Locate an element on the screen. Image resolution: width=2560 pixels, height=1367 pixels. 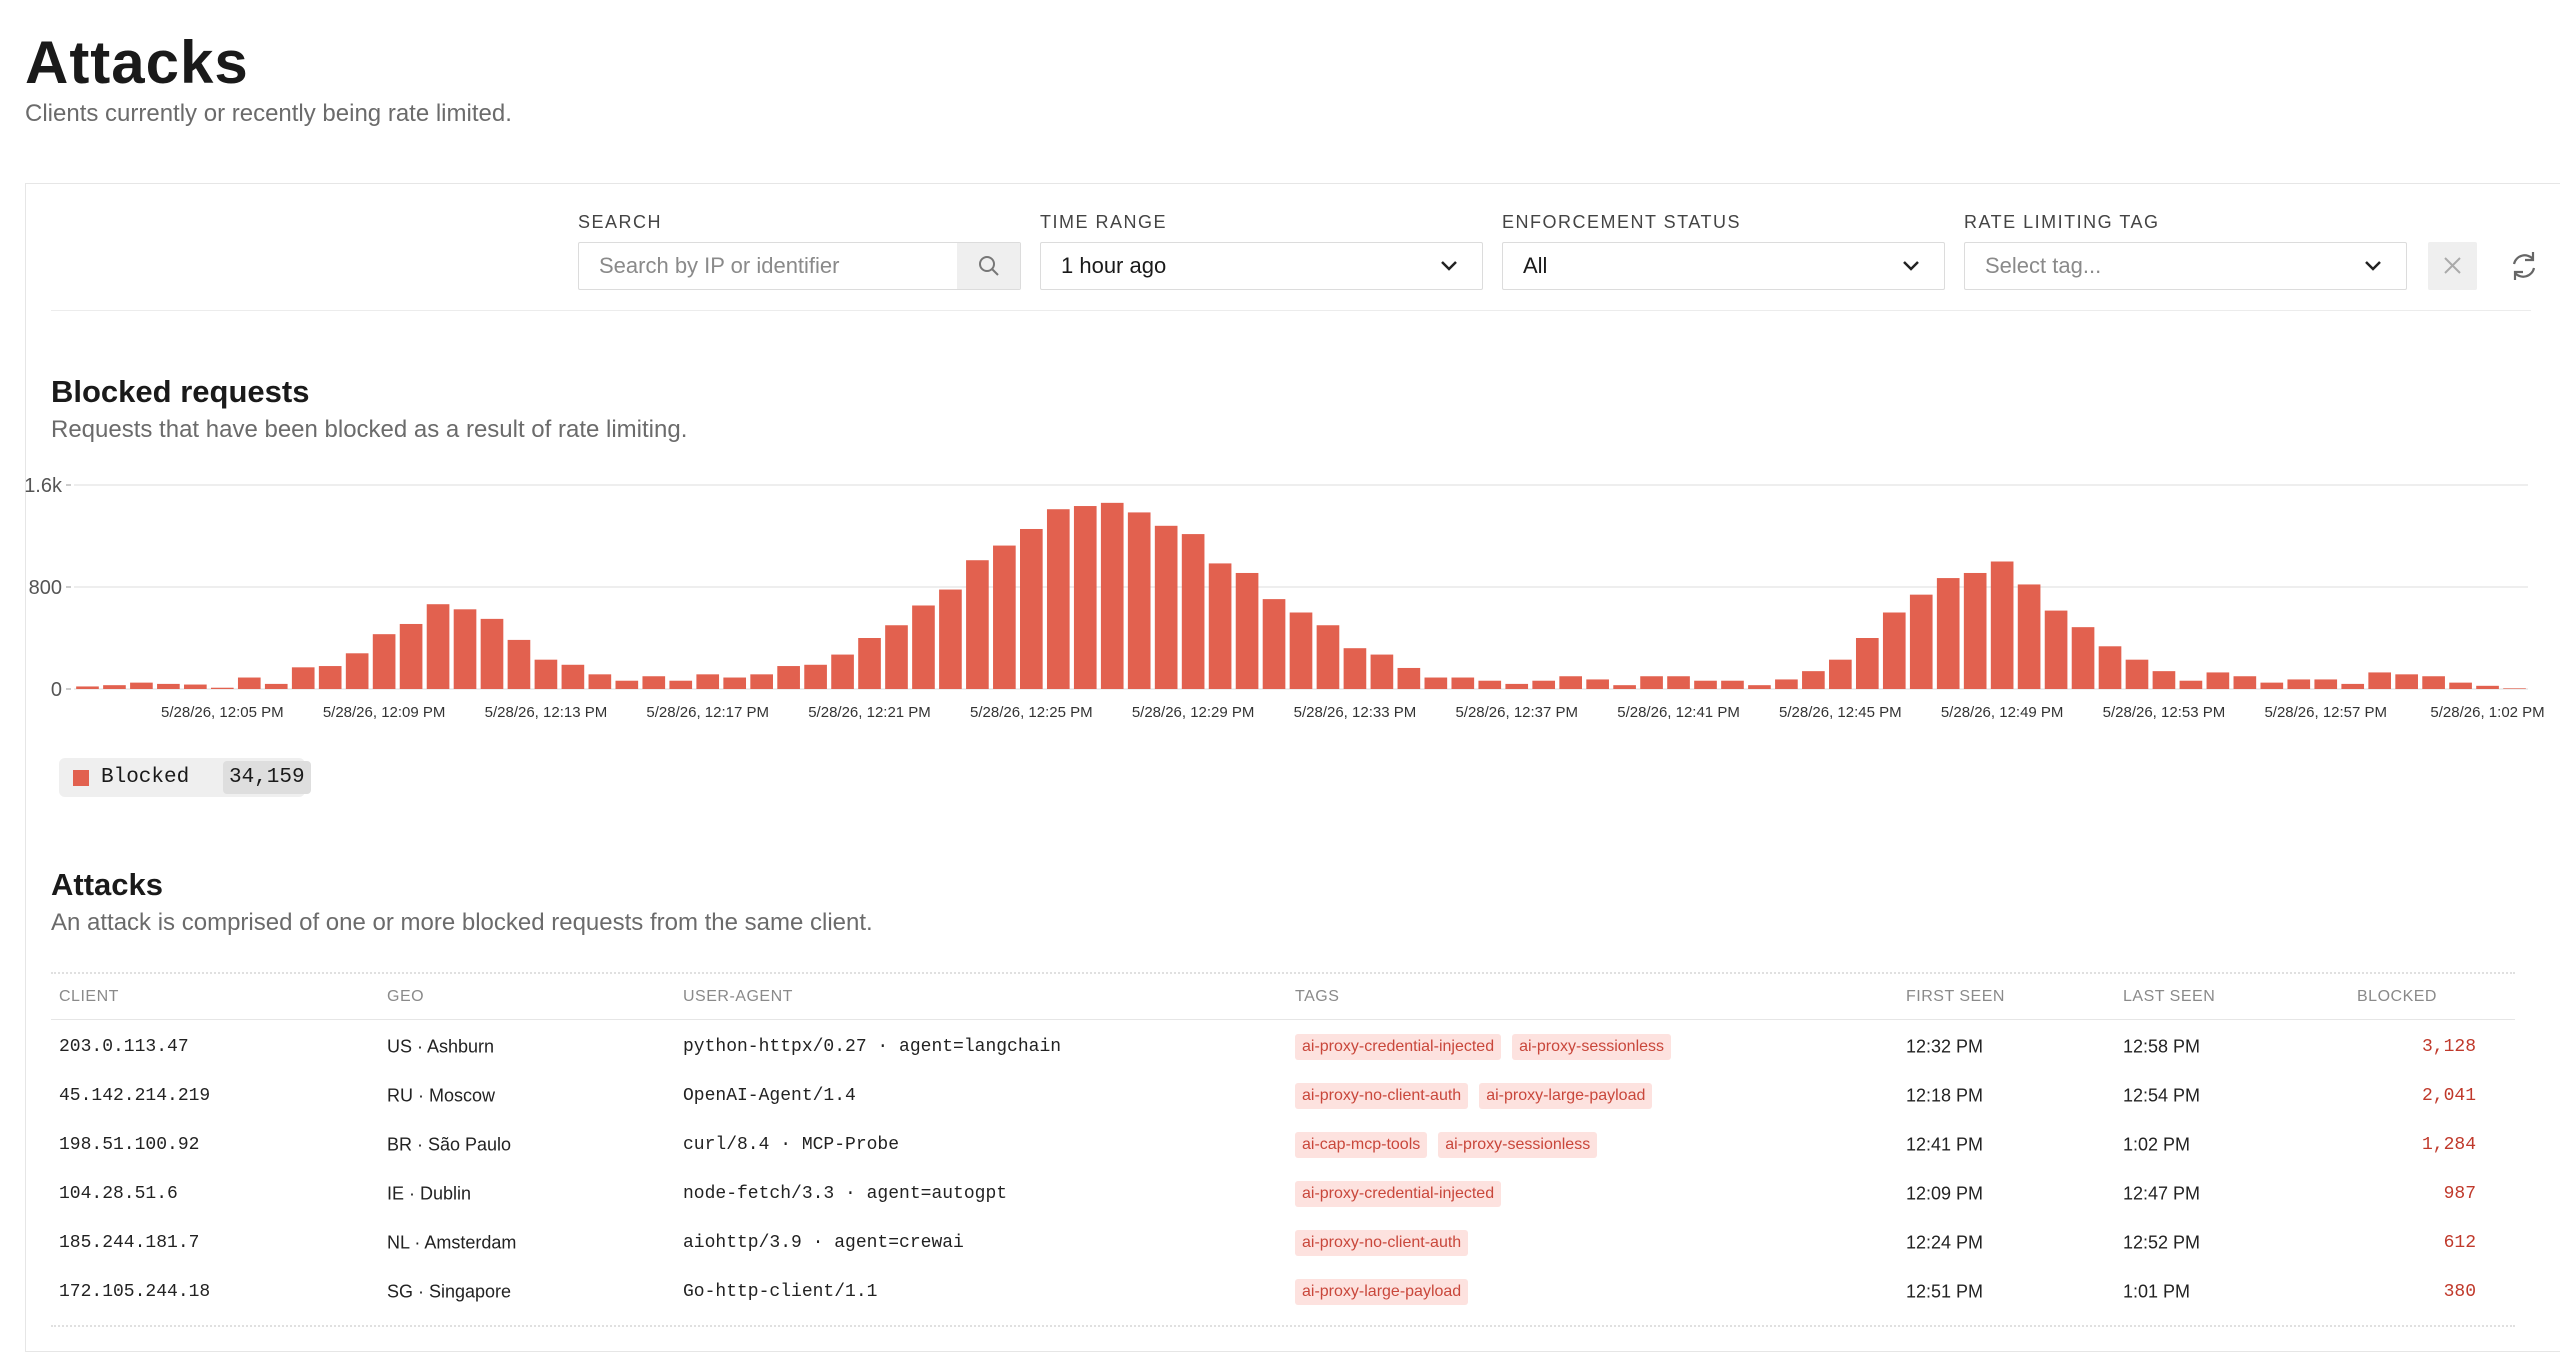
x-tick-label: 5/28/26, 12:41 PM is located at coordinates (1678, 712).